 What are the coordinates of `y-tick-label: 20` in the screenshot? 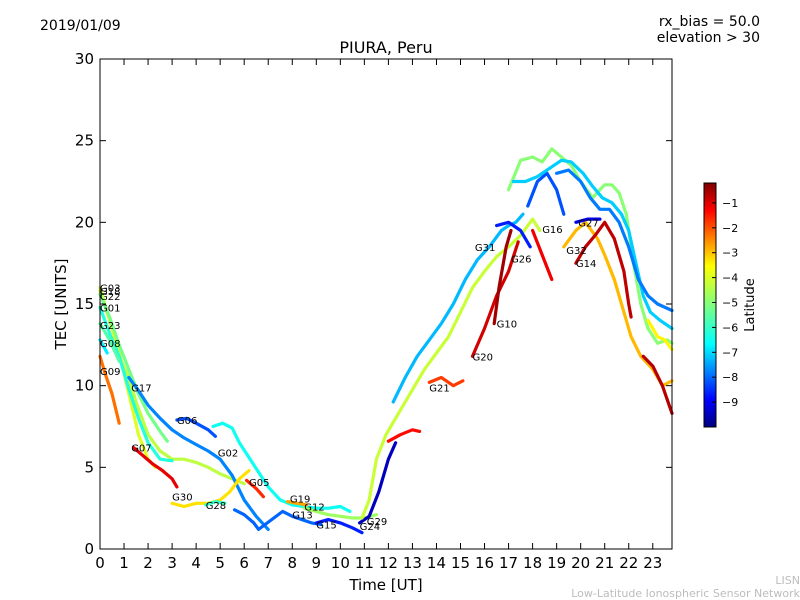 It's located at (84, 222).